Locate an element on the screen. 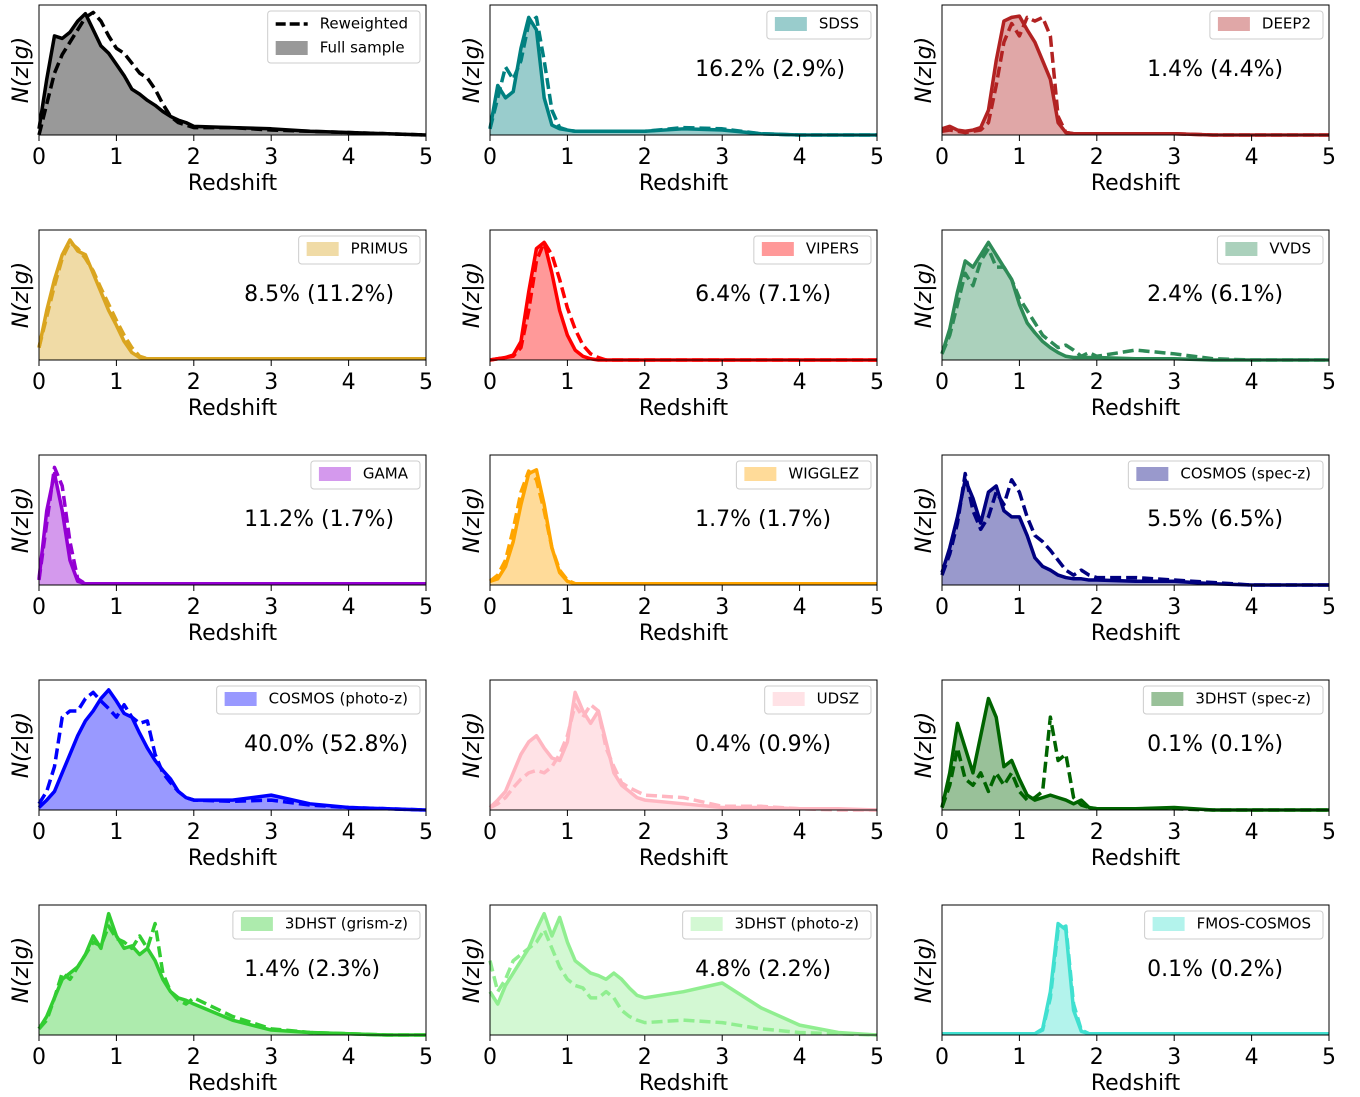 The height and width of the screenshot is (1097, 1360). annotation: 1.4% (2.3%) is located at coordinates (312, 969).